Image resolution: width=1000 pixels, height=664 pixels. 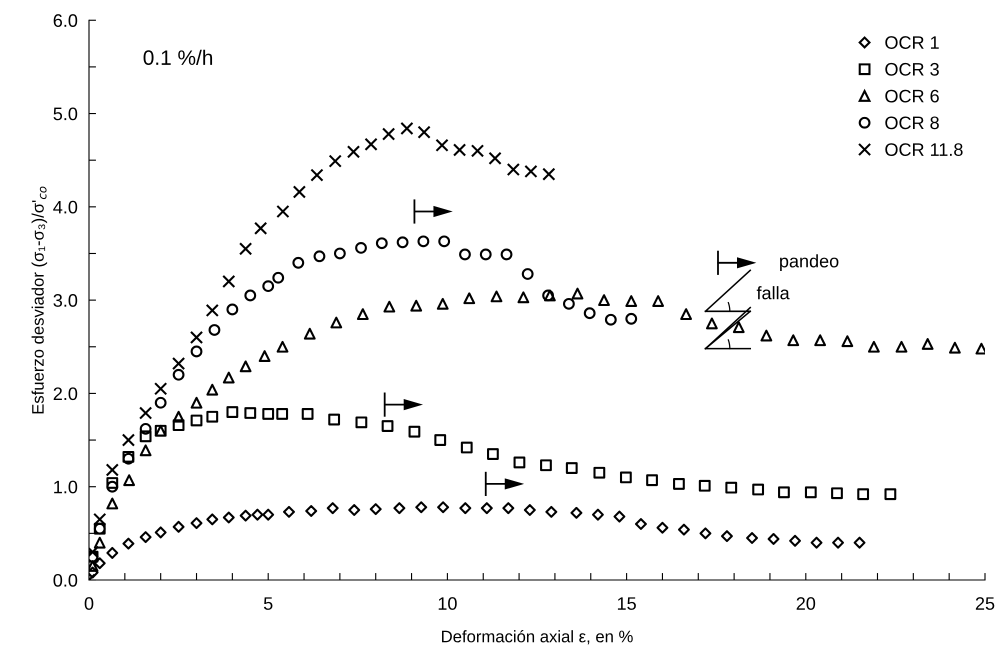 What do you see at coordinates (447, 603) in the screenshot?
I see `x-tick-label: 10` at bounding box center [447, 603].